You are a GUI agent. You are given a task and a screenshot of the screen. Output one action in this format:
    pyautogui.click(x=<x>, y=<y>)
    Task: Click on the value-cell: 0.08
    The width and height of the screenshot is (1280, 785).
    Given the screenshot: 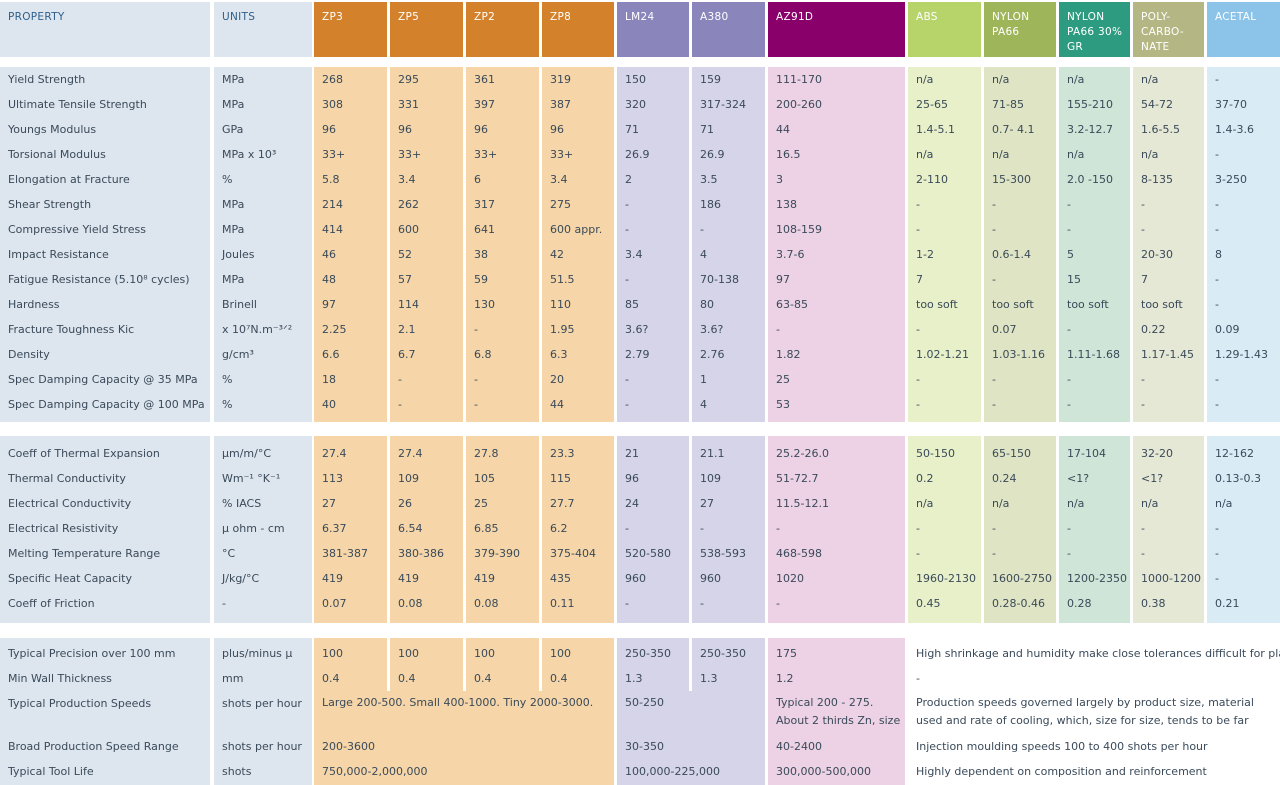 What is the action you would take?
    pyautogui.click(x=486, y=603)
    